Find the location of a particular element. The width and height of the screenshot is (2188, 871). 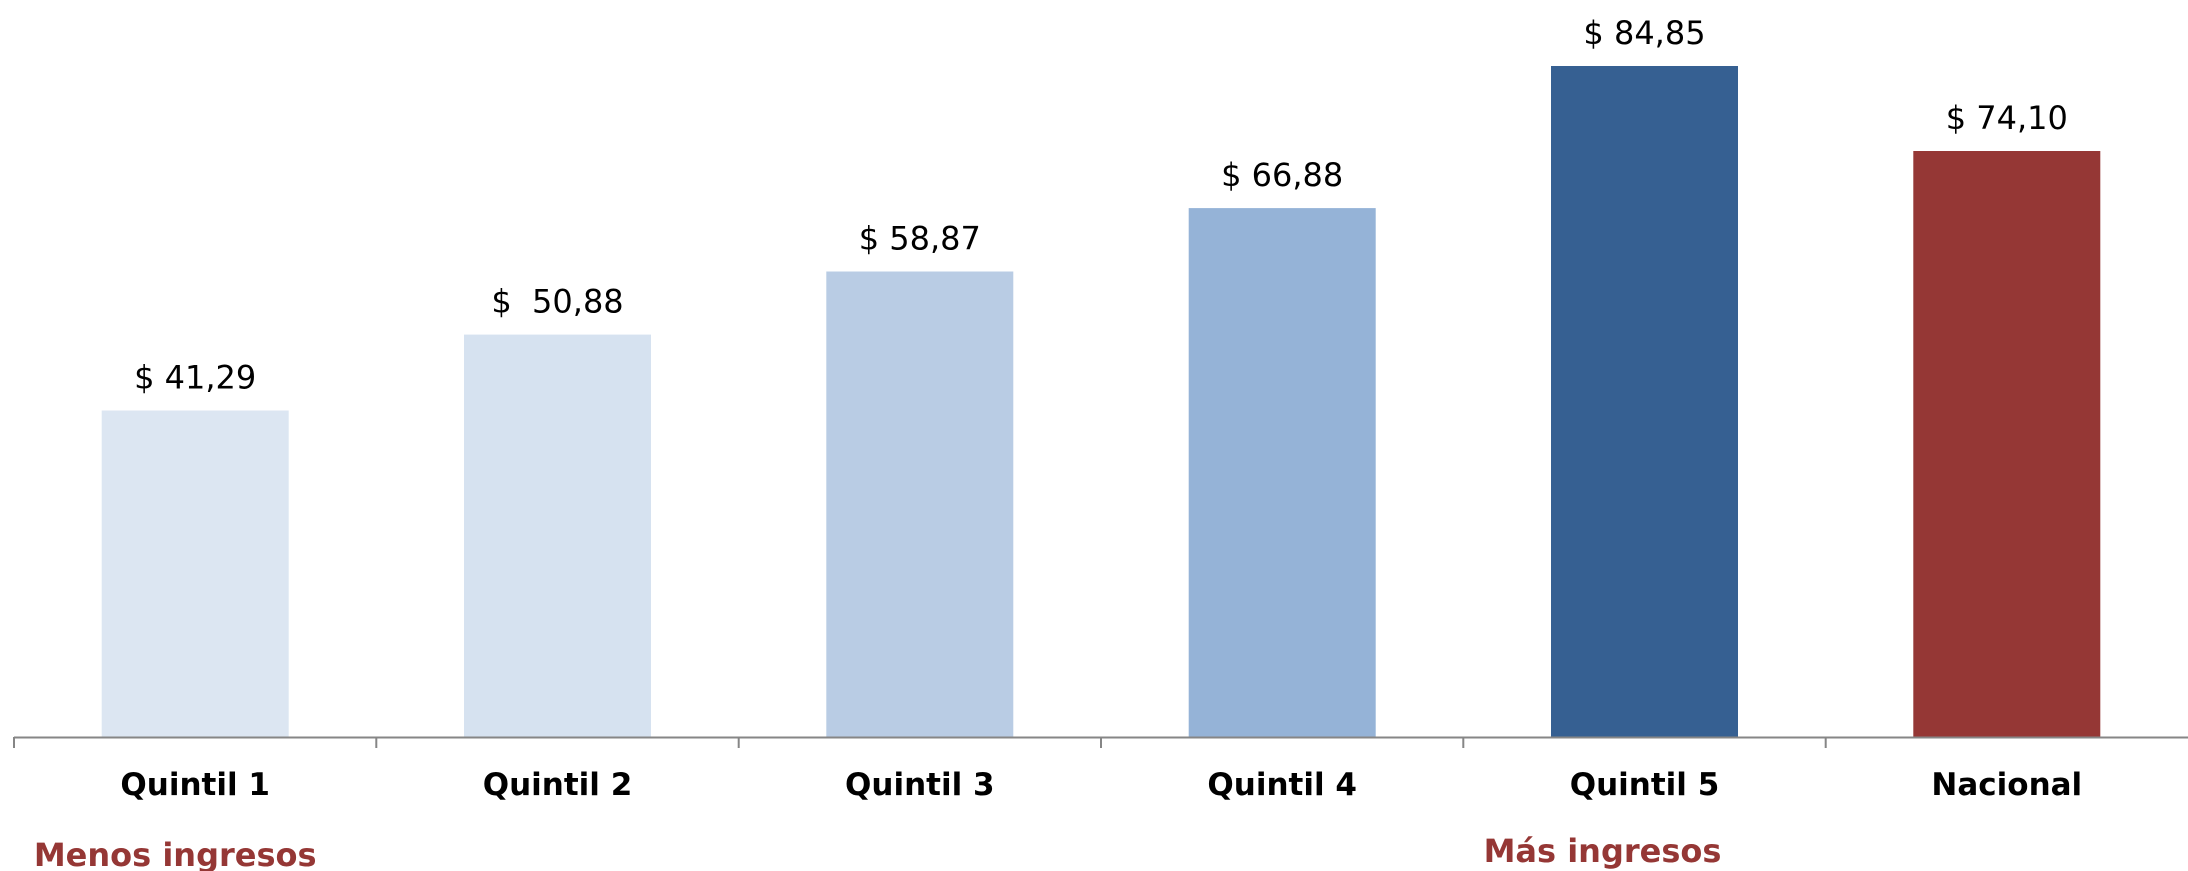

category-label-quintil-4: Quintil 4 is located at coordinates (1282, 785).